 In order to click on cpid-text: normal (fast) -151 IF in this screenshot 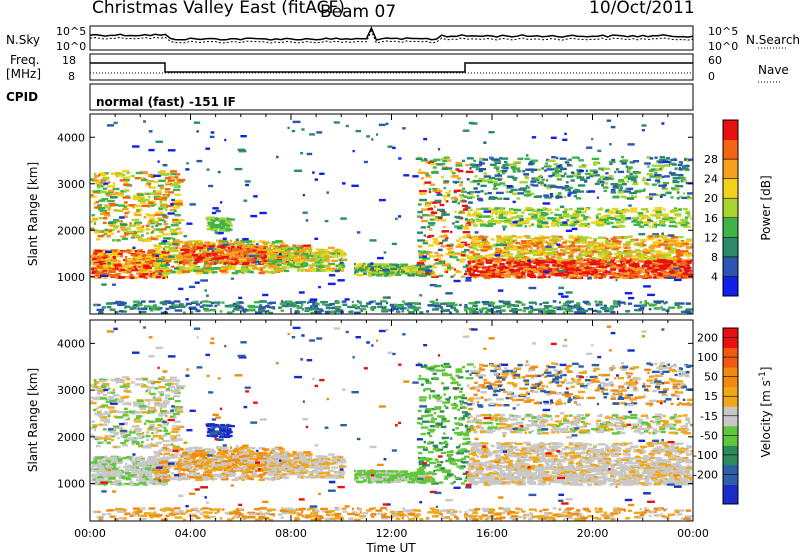, I will do `click(166, 102)`.